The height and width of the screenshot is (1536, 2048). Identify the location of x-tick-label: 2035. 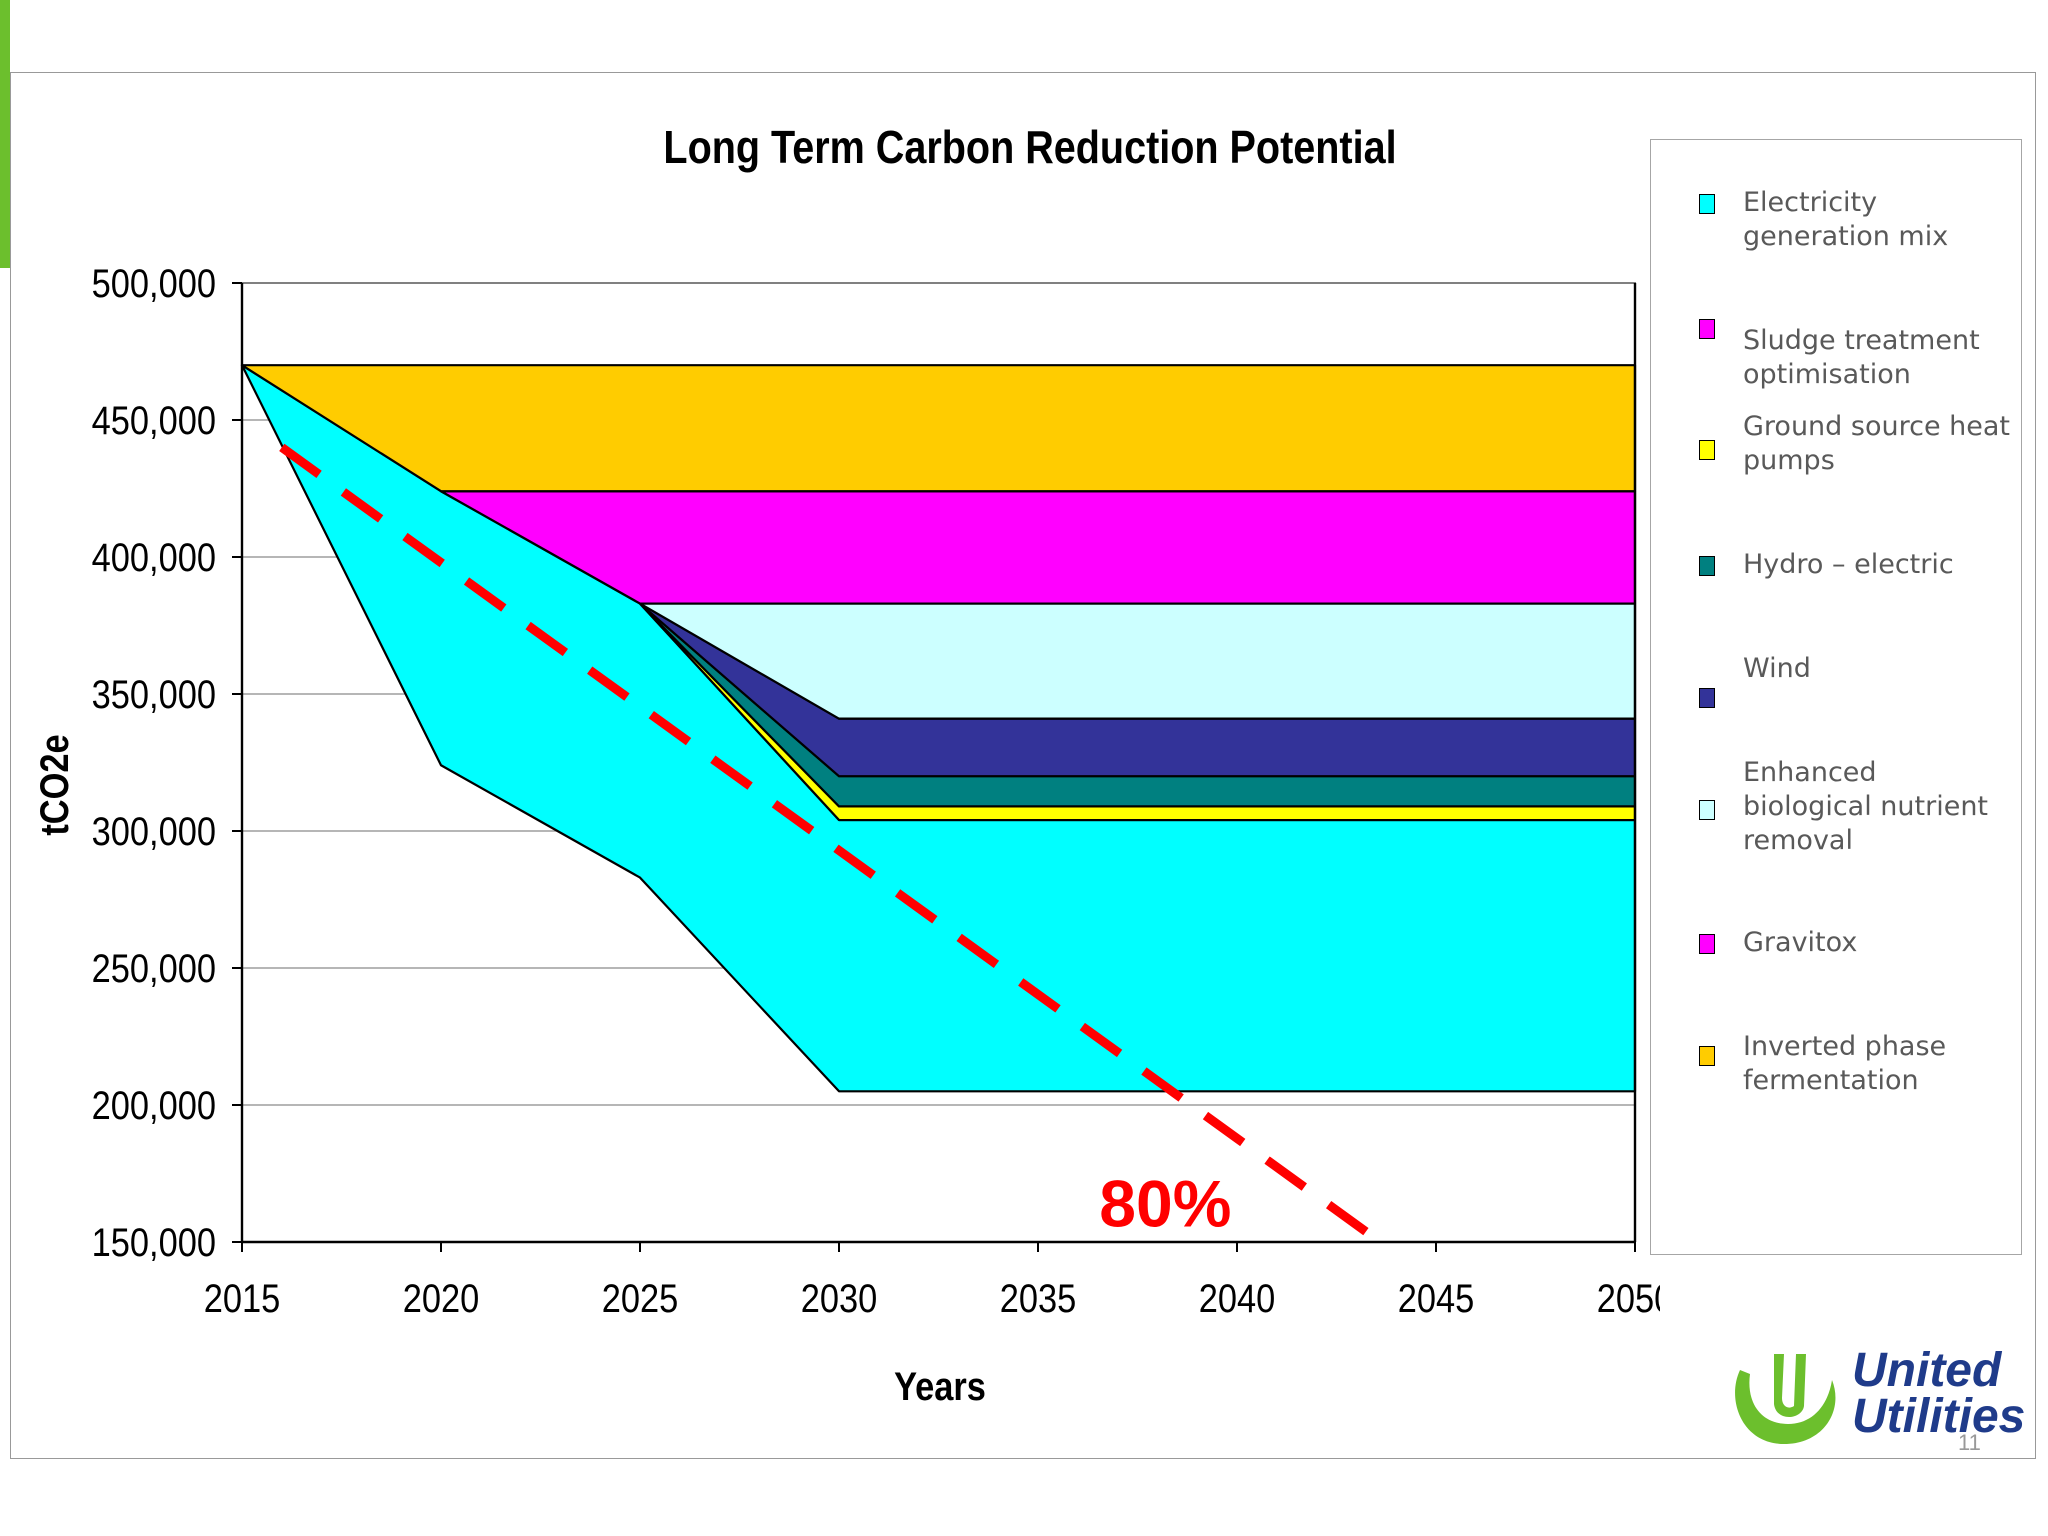
(1038, 1298).